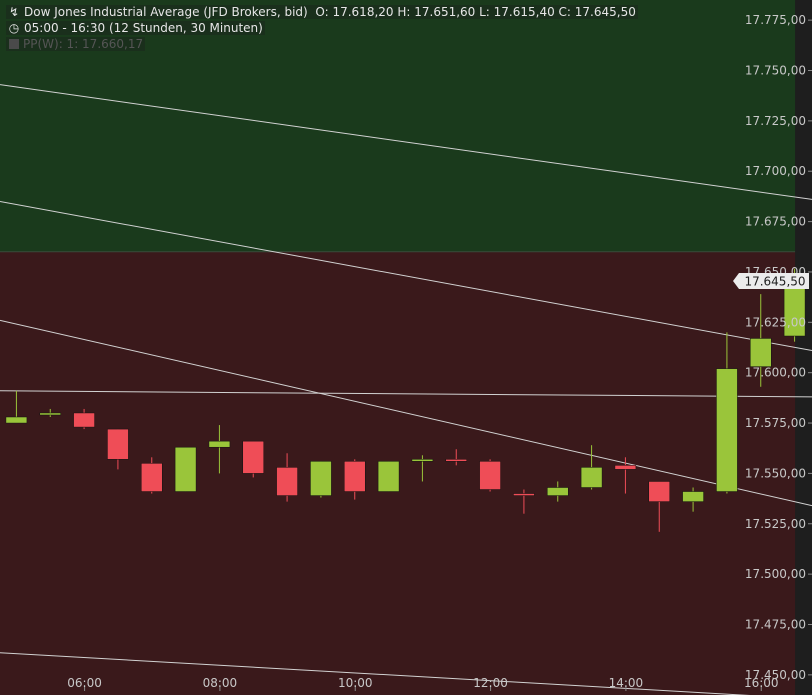 This screenshot has width=812, height=695. I want to click on last-price-tag-shape, so click(771, 281).